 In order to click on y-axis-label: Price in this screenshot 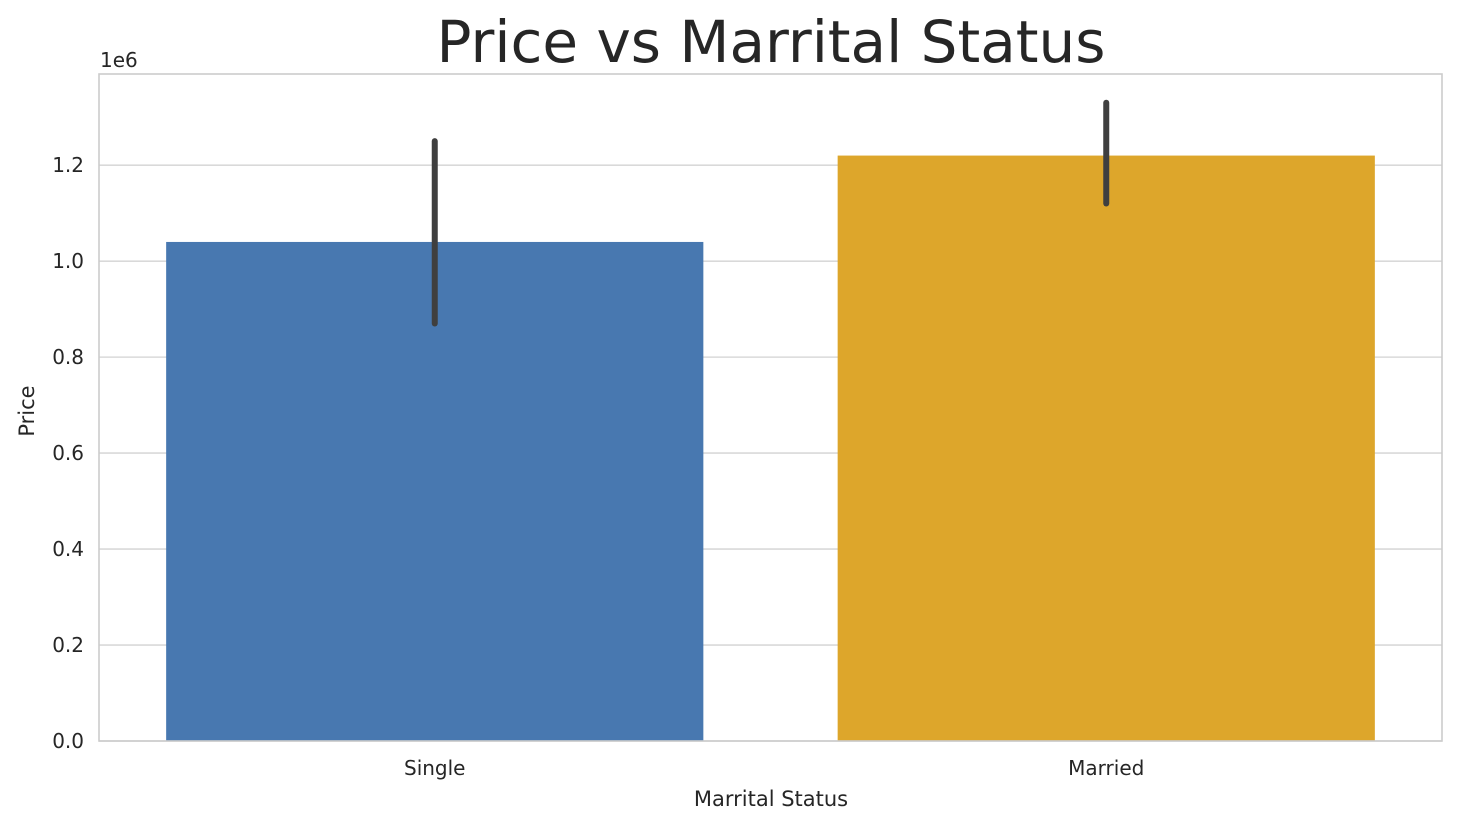, I will do `click(27, 410)`.